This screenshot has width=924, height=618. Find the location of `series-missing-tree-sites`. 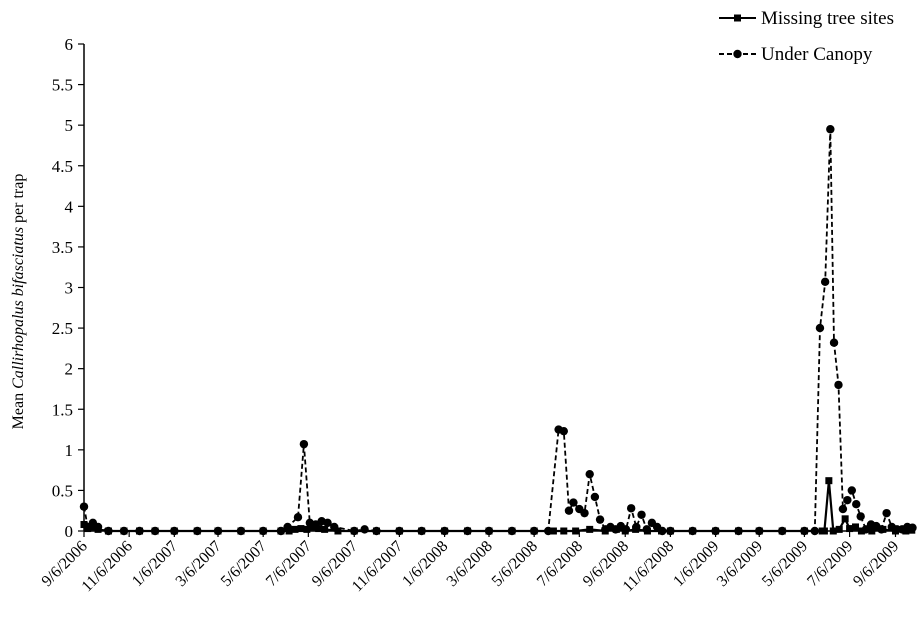

series-missing-tree-sites is located at coordinates (498, 506).